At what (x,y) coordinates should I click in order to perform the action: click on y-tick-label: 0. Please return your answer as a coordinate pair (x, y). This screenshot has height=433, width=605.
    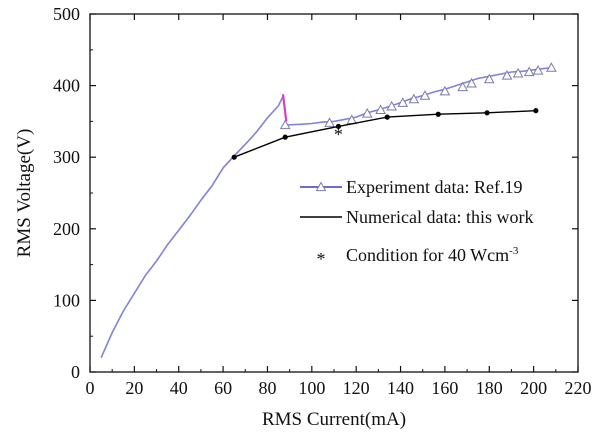
    Looking at the image, I should click on (75, 372).